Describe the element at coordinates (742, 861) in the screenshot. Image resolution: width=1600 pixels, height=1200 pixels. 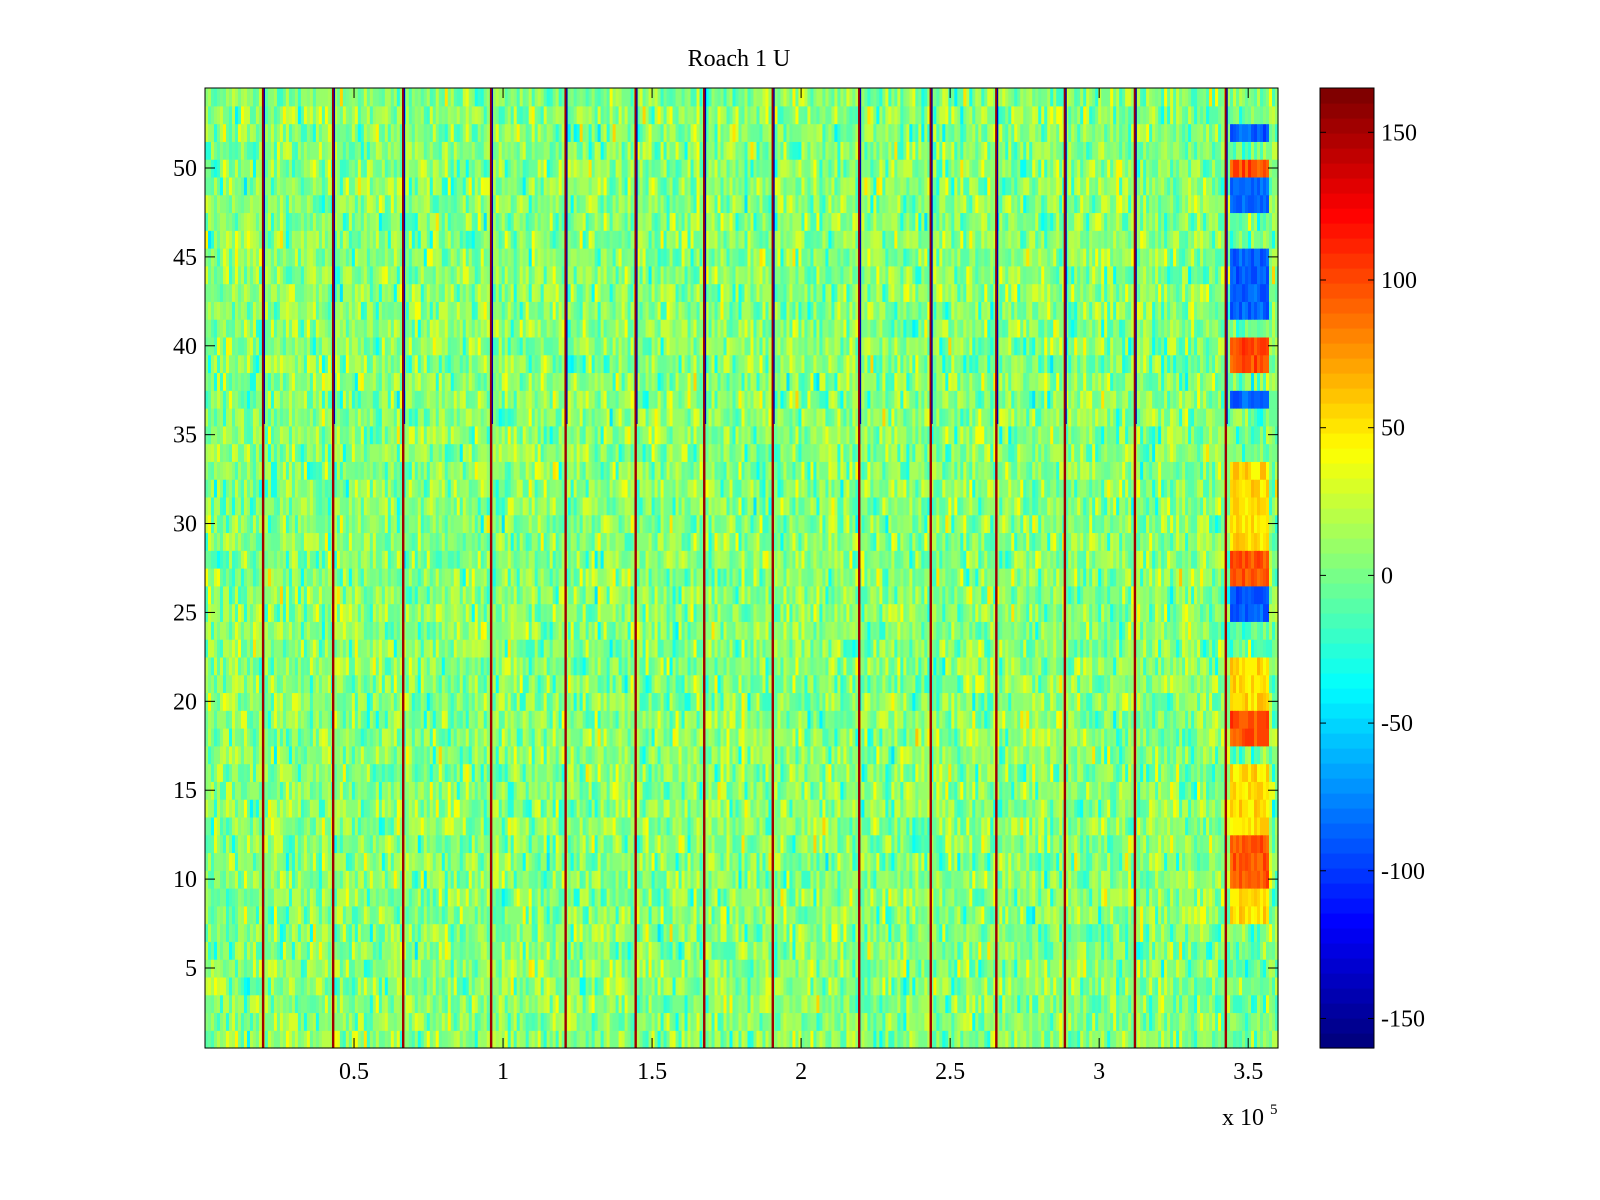
I see `heatmap-row` at that location.